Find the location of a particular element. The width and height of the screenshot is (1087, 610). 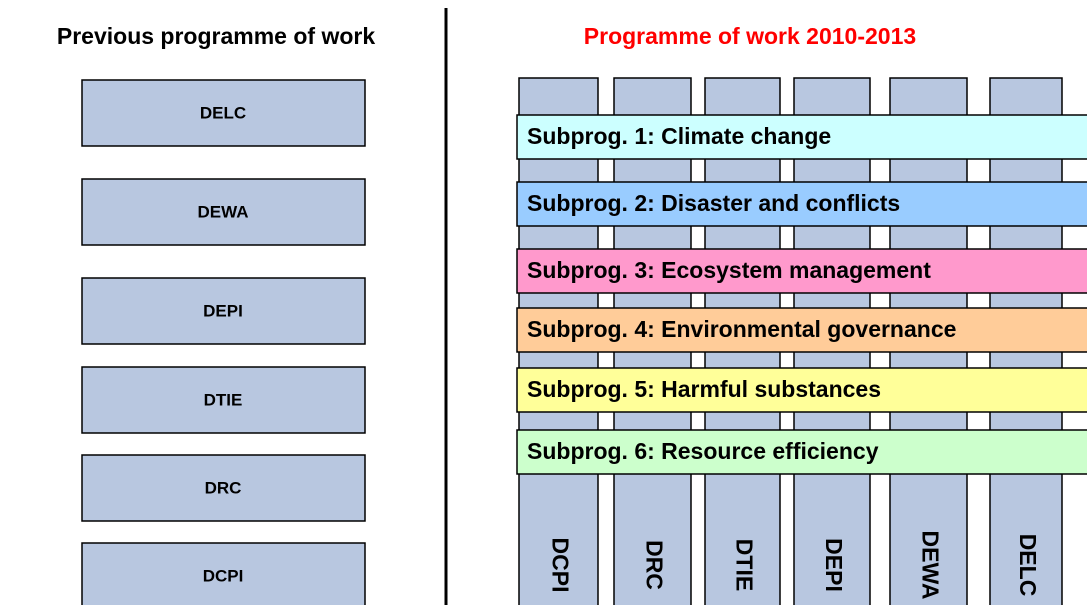

division-label: DEPI is located at coordinates (223, 310).